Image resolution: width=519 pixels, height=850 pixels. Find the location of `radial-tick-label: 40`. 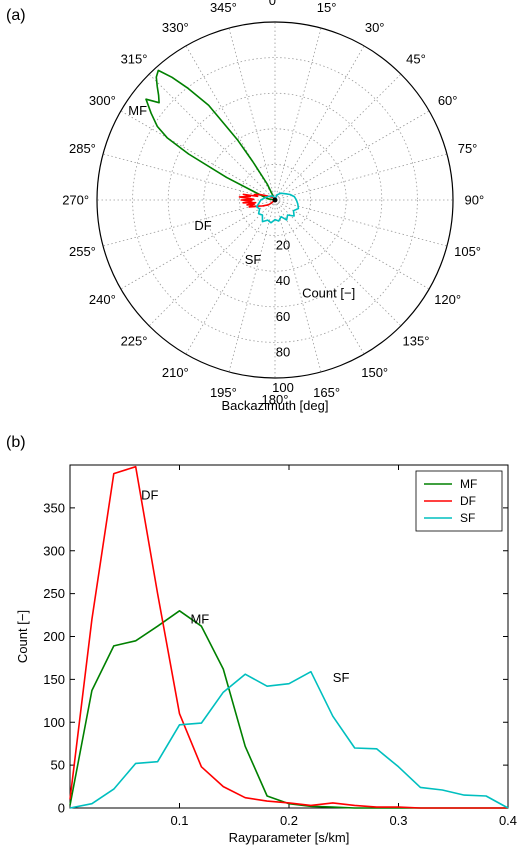

radial-tick-label: 40 is located at coordinates (283, 280).